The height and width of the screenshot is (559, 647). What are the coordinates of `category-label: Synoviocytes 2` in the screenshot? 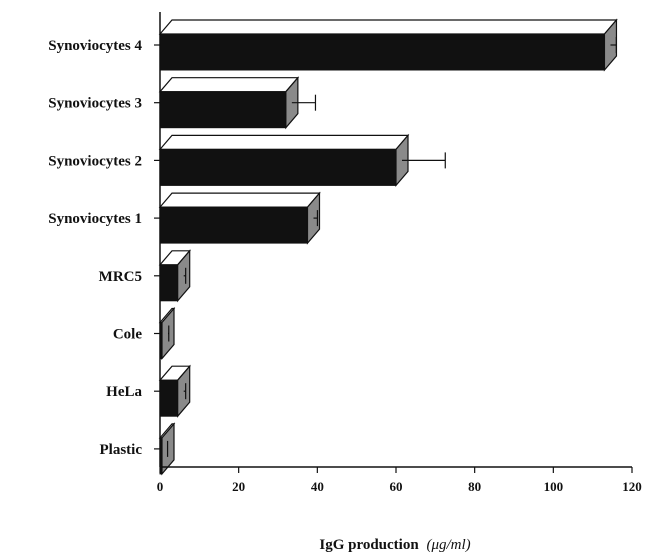 It's located at (95, 161).